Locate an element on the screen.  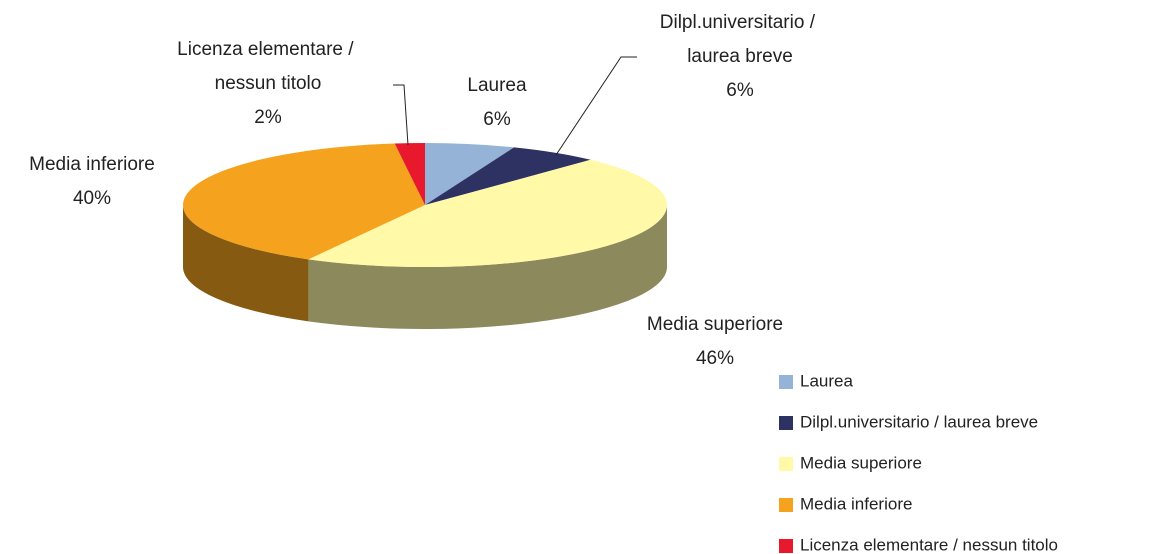
category-label: Media inferiore is located at coordinates (92, 164).